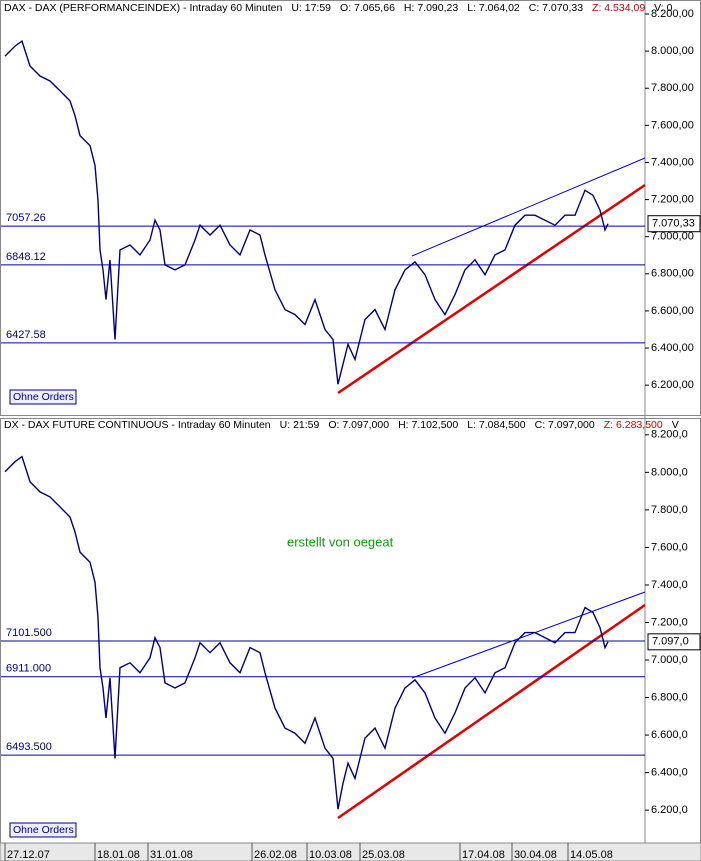 The width and height of the screenshot is (701, 861). What do you see at coordinates (383, 855) in the screenshot?
I see `x-tick-label: 25.03.08` at bounding box center [383, 855].